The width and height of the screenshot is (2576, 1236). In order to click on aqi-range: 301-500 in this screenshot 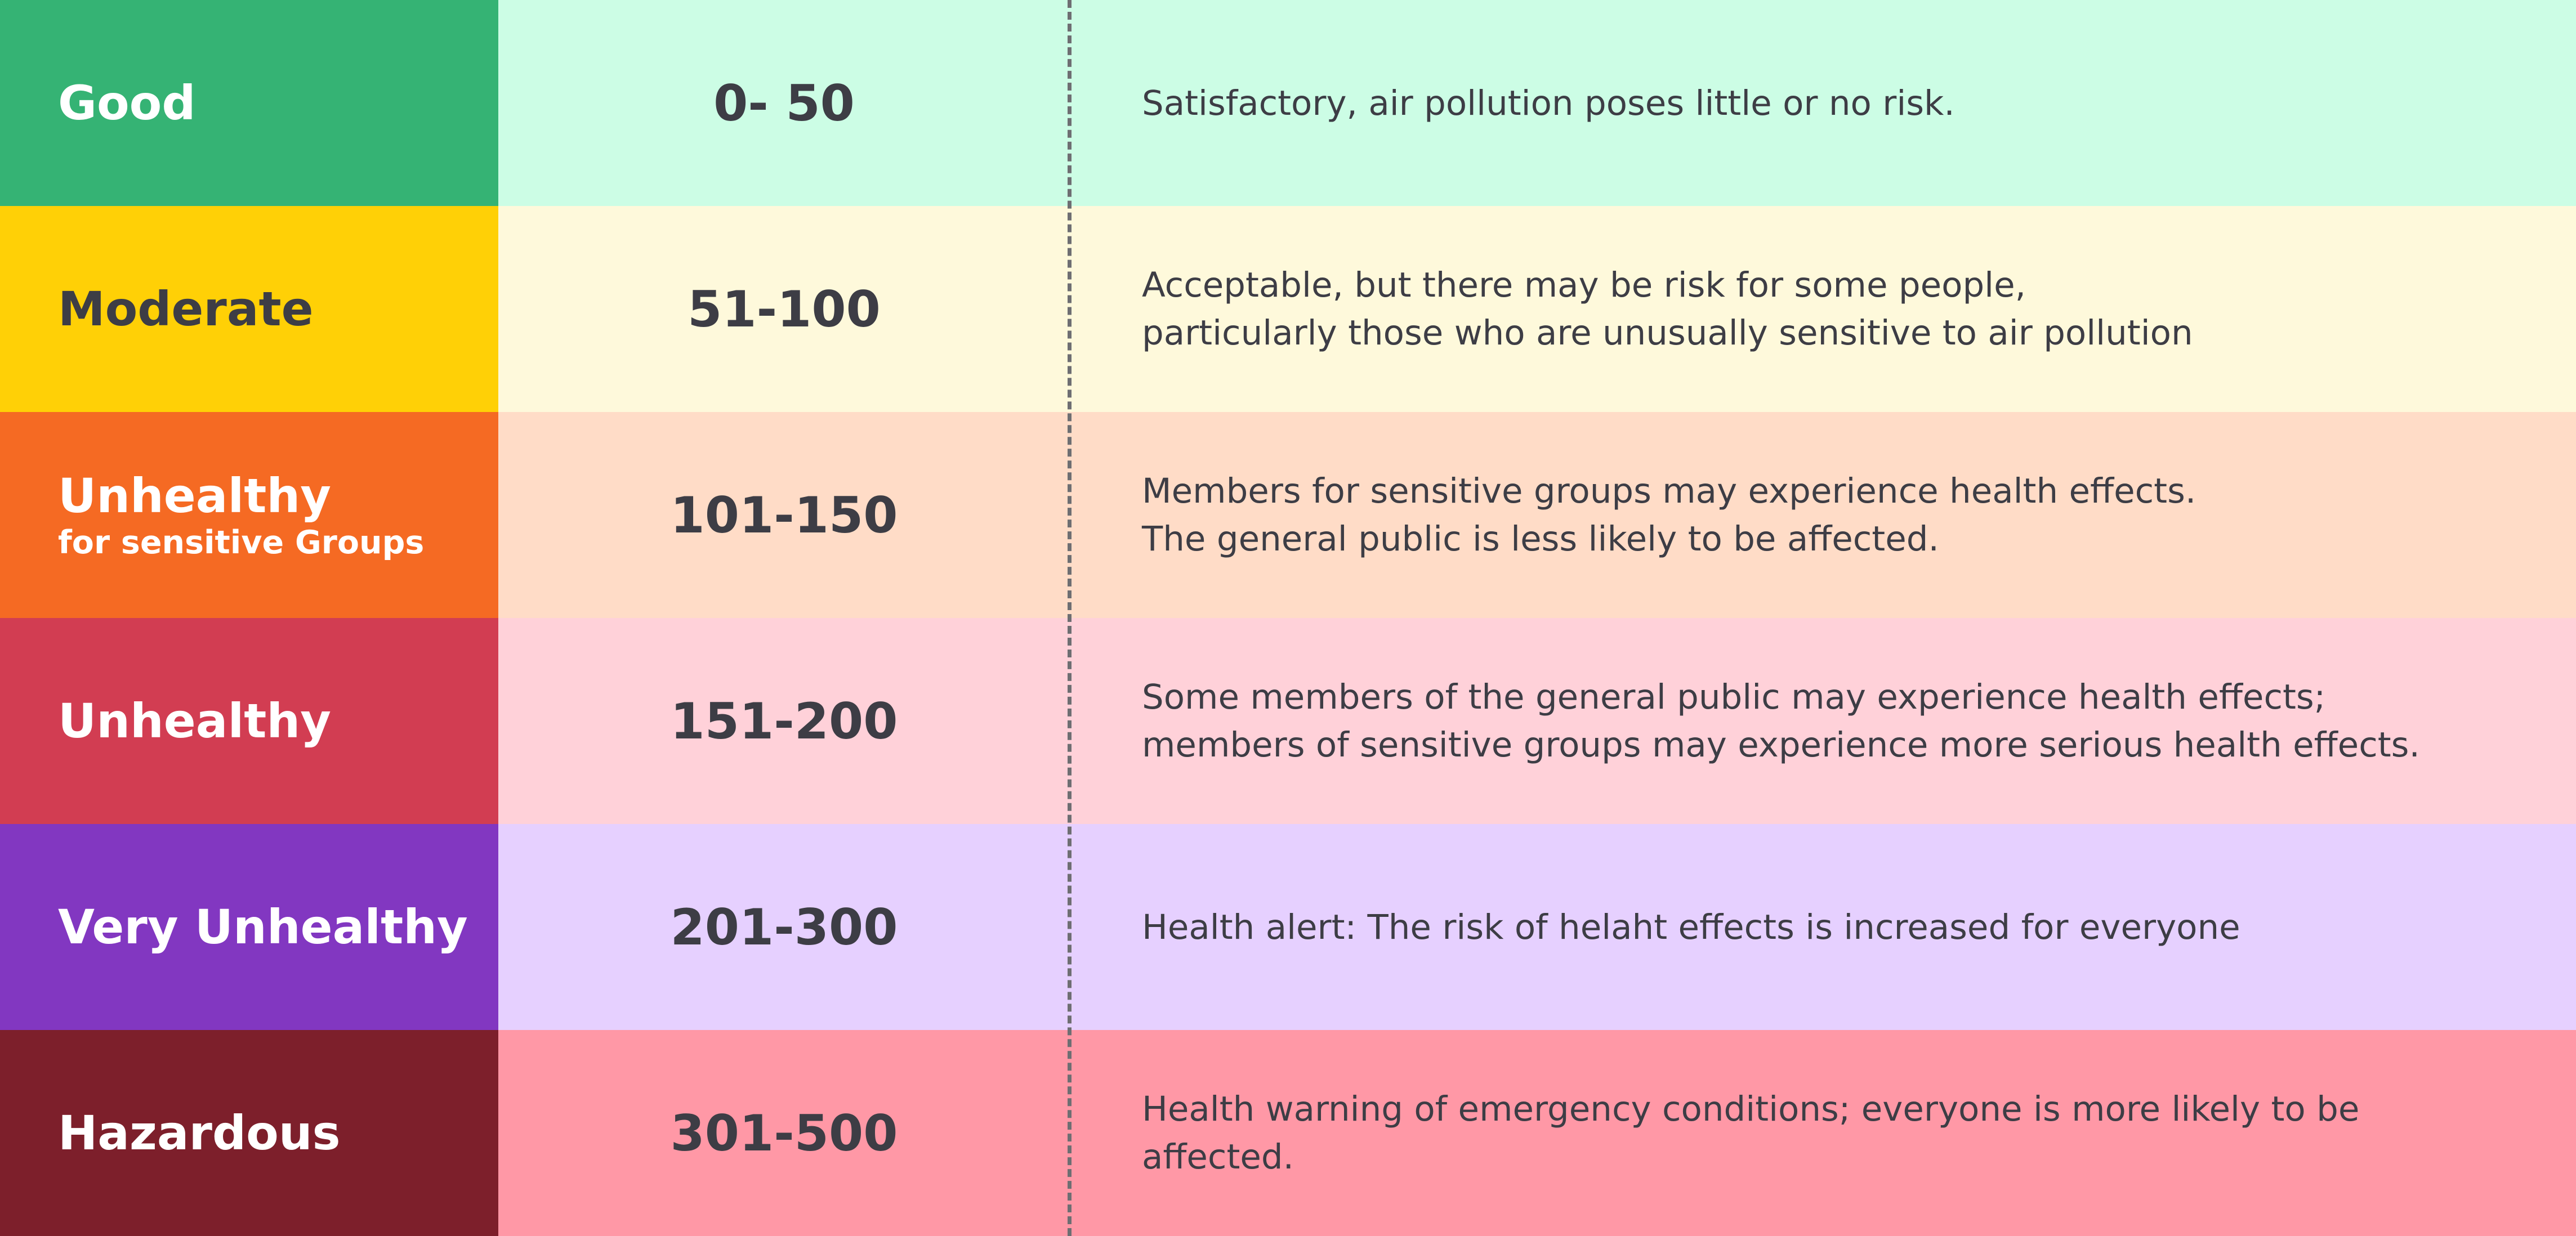, I will do `click(784, 1133)`.